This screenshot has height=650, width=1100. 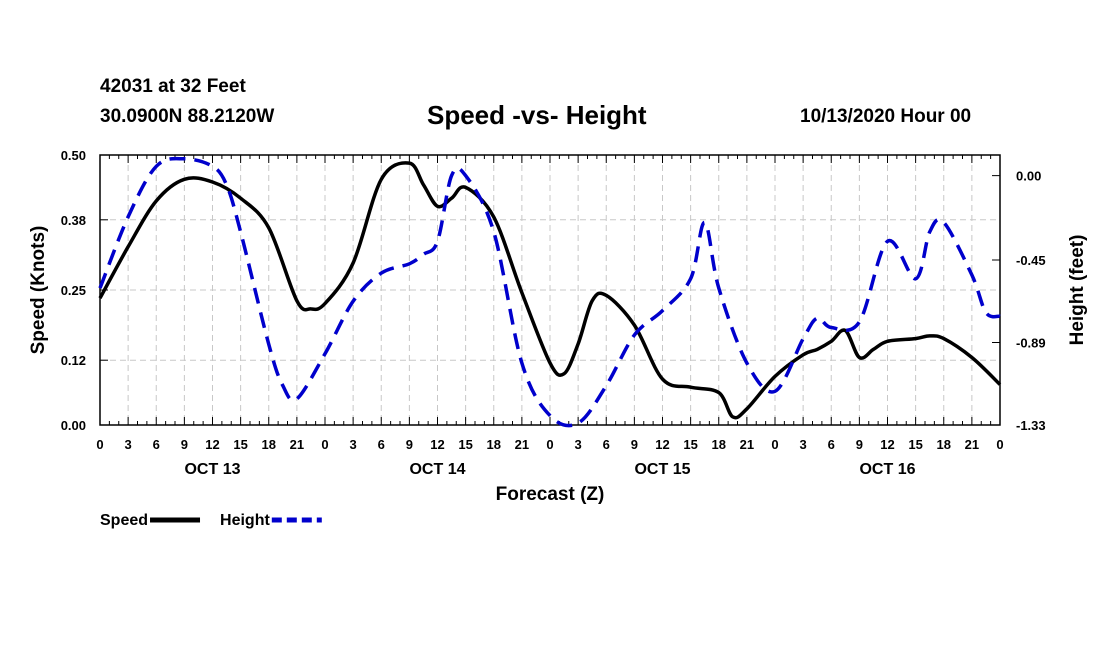 What do you see at coordinates (887, 469) in the screenshot?
I see `day-label: OCT 16` at bounding box center [887, 469].